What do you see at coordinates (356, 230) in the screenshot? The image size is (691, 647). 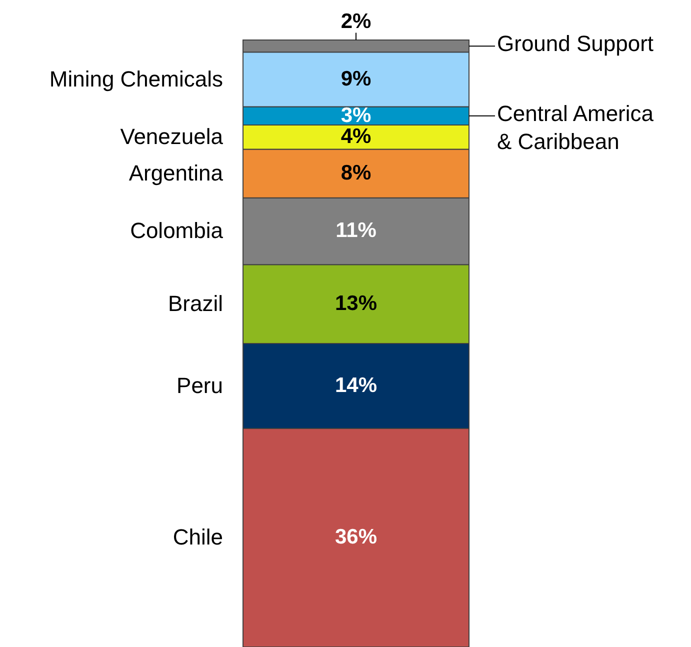 I see `data-label: 11%` at bounding box center [356, 230].